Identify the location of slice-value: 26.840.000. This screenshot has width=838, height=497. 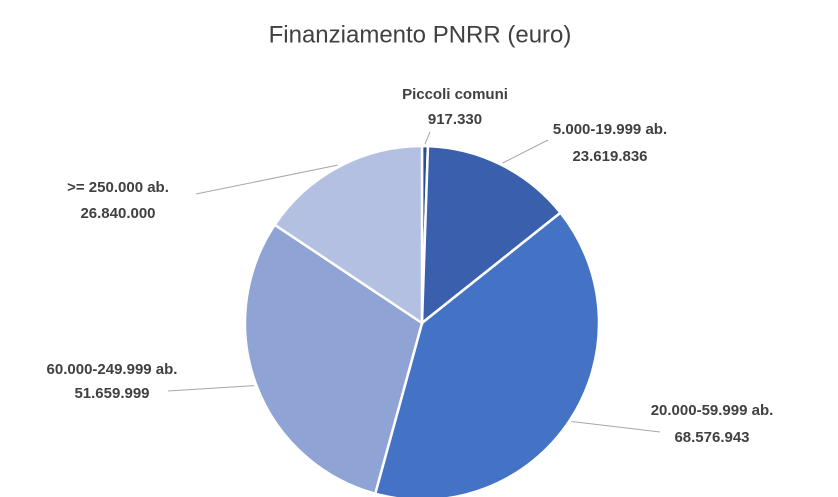
(117, 213).